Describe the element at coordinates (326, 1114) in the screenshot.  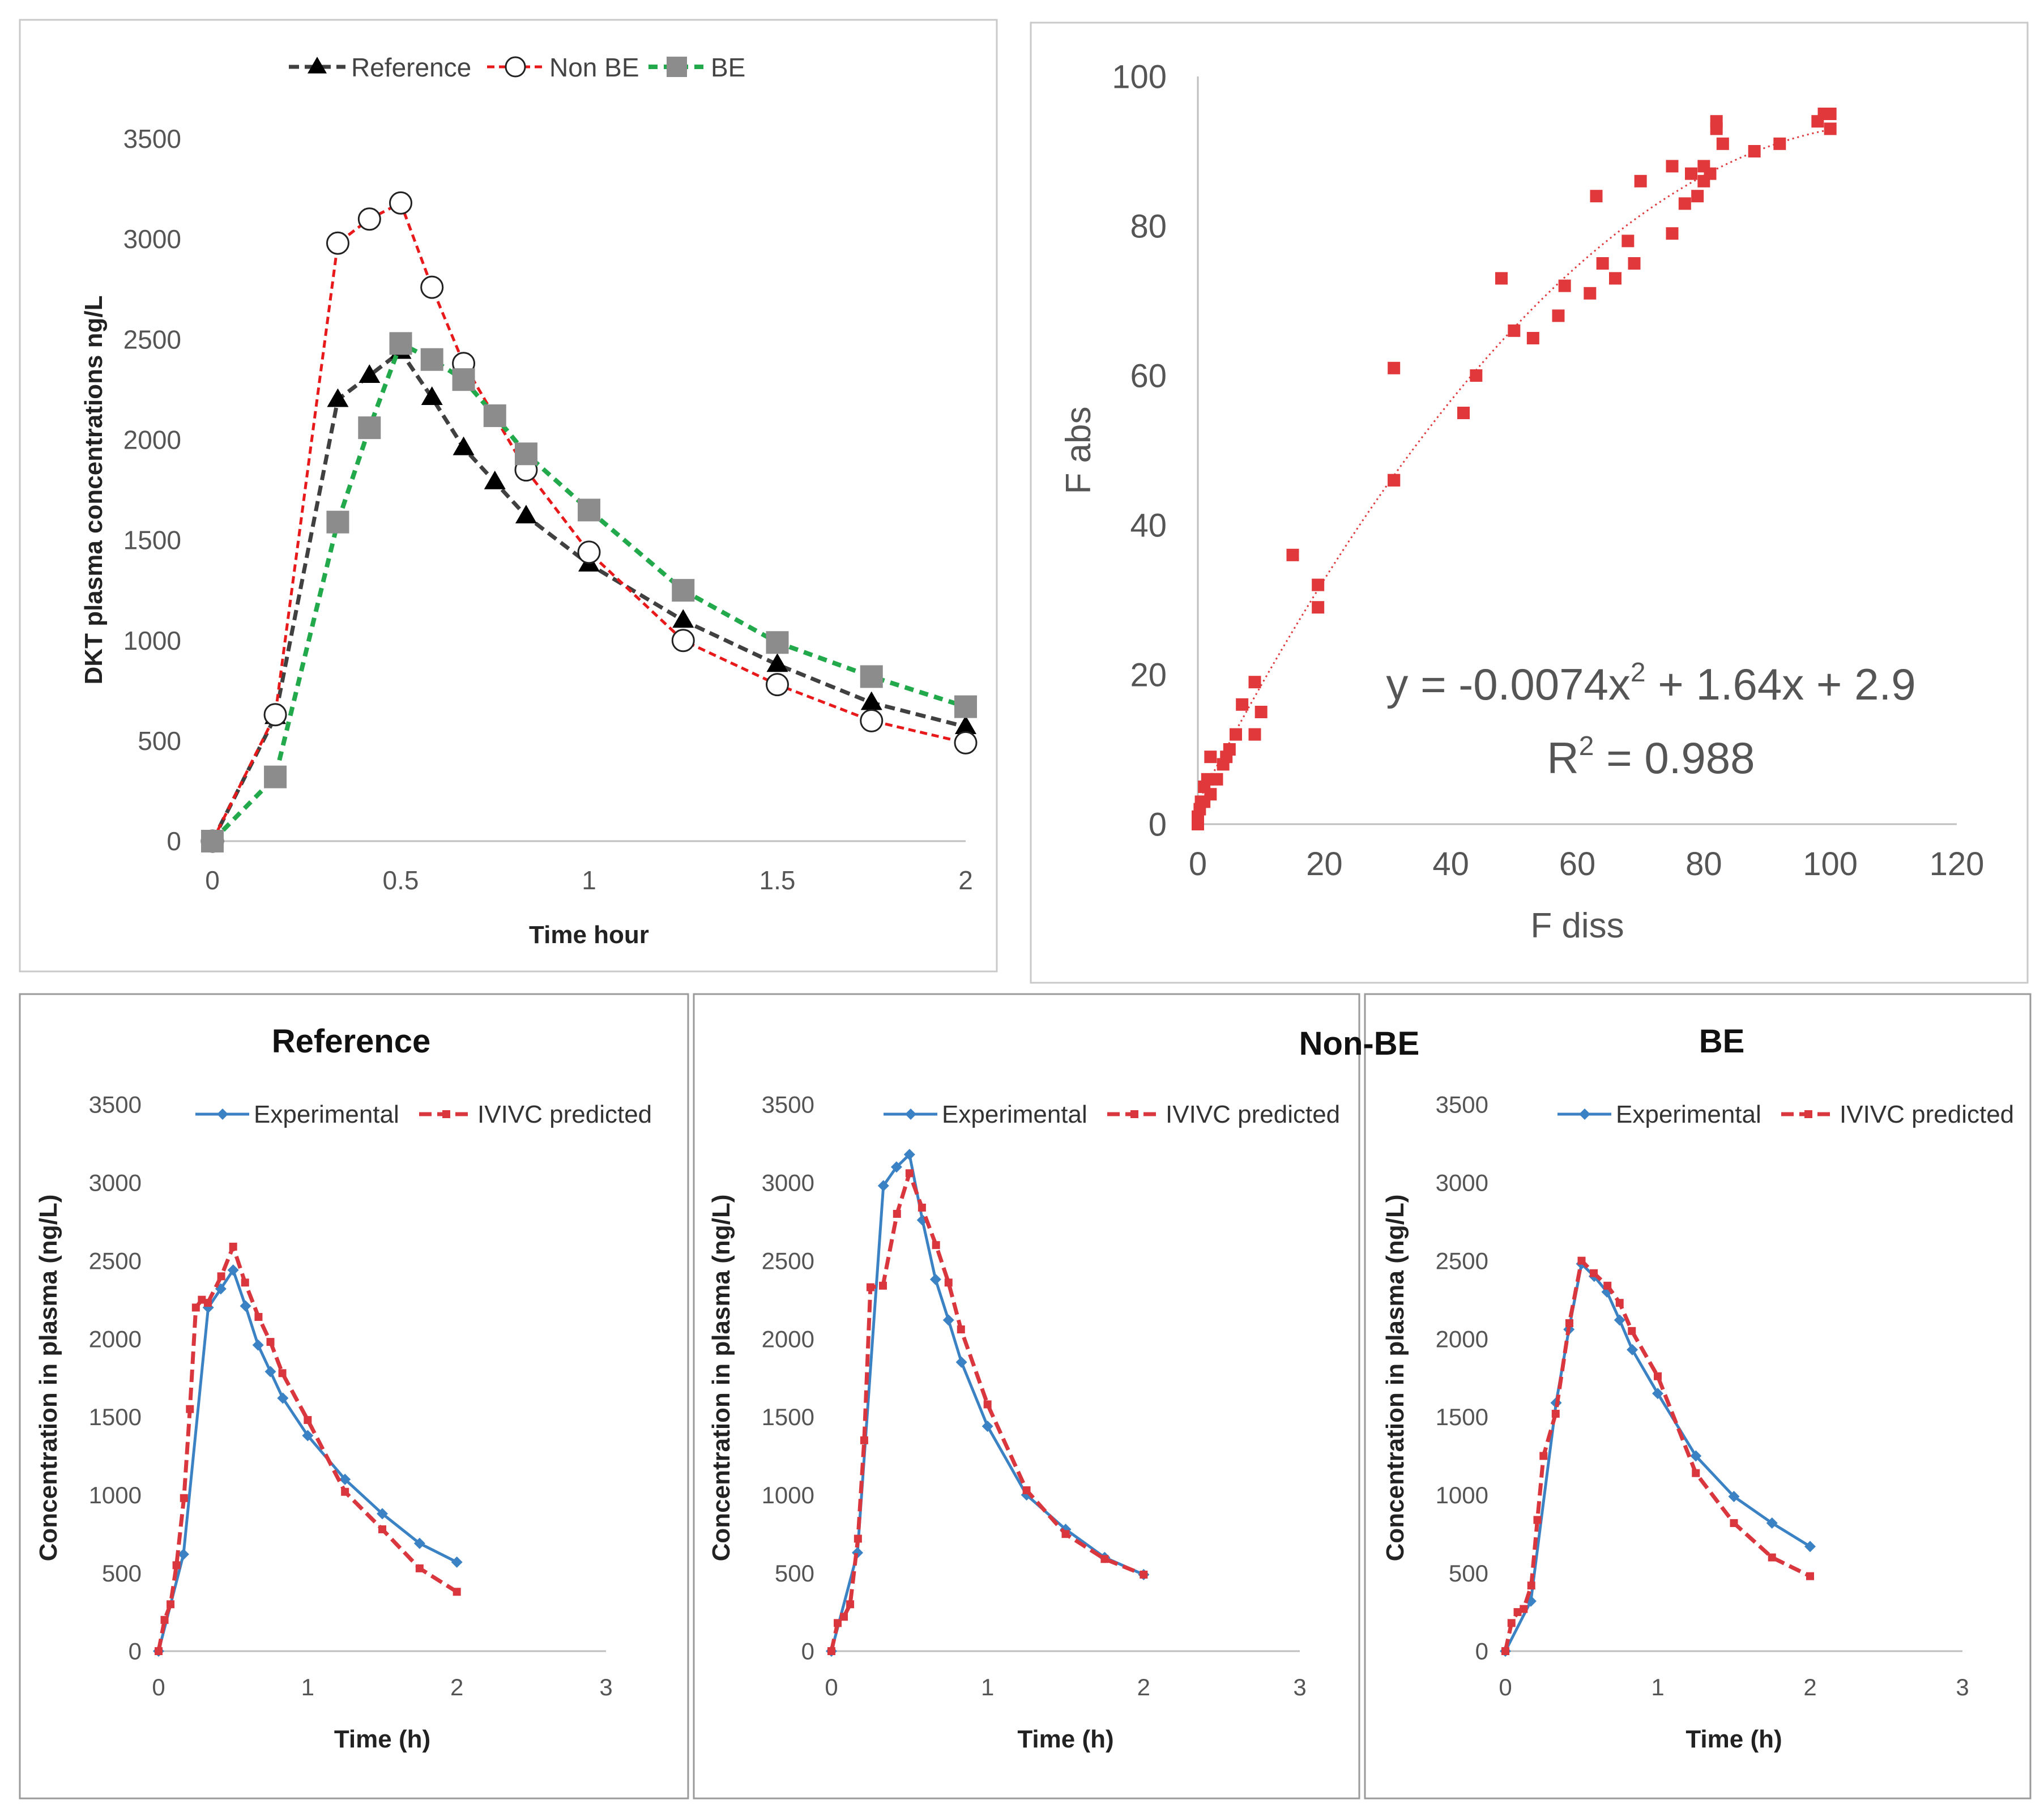
I see `legend-label: Experimental` at that location.